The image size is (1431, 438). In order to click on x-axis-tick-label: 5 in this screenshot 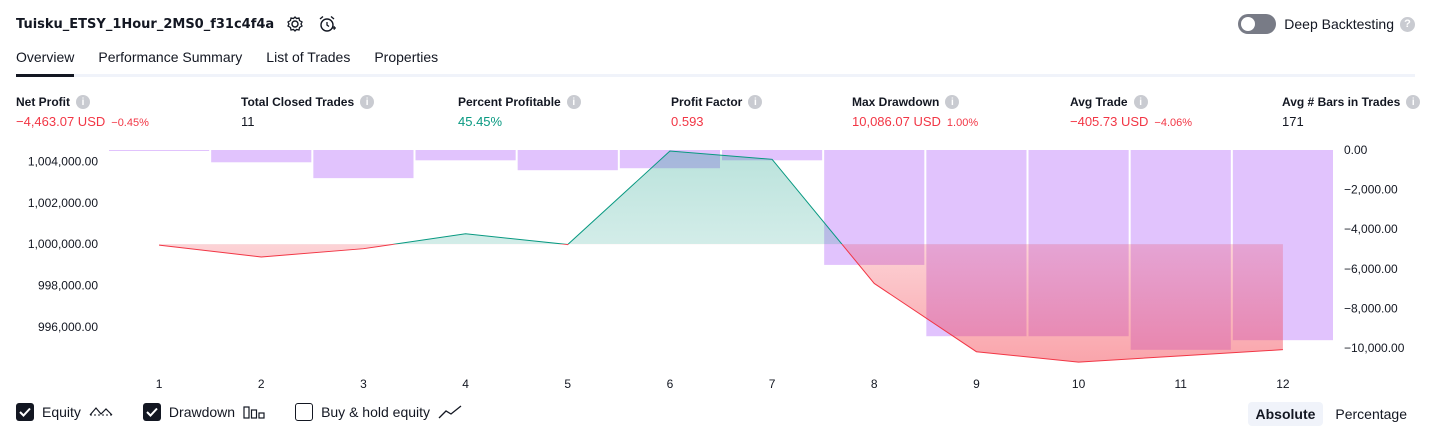, I will do `click(567, 384)`.